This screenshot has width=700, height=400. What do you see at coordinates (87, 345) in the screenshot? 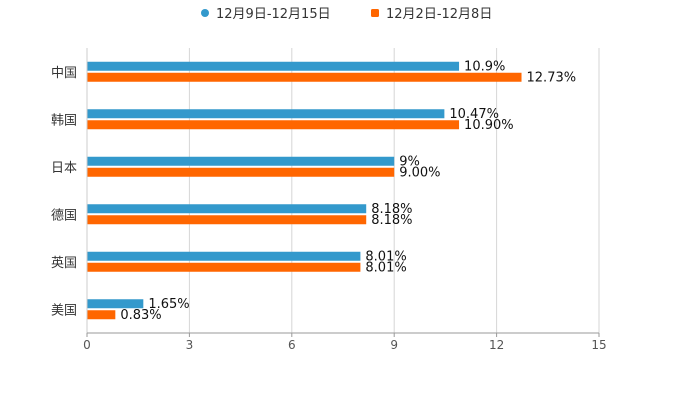
I see `x-tick-label: 0` at bounding box center [87, 345].